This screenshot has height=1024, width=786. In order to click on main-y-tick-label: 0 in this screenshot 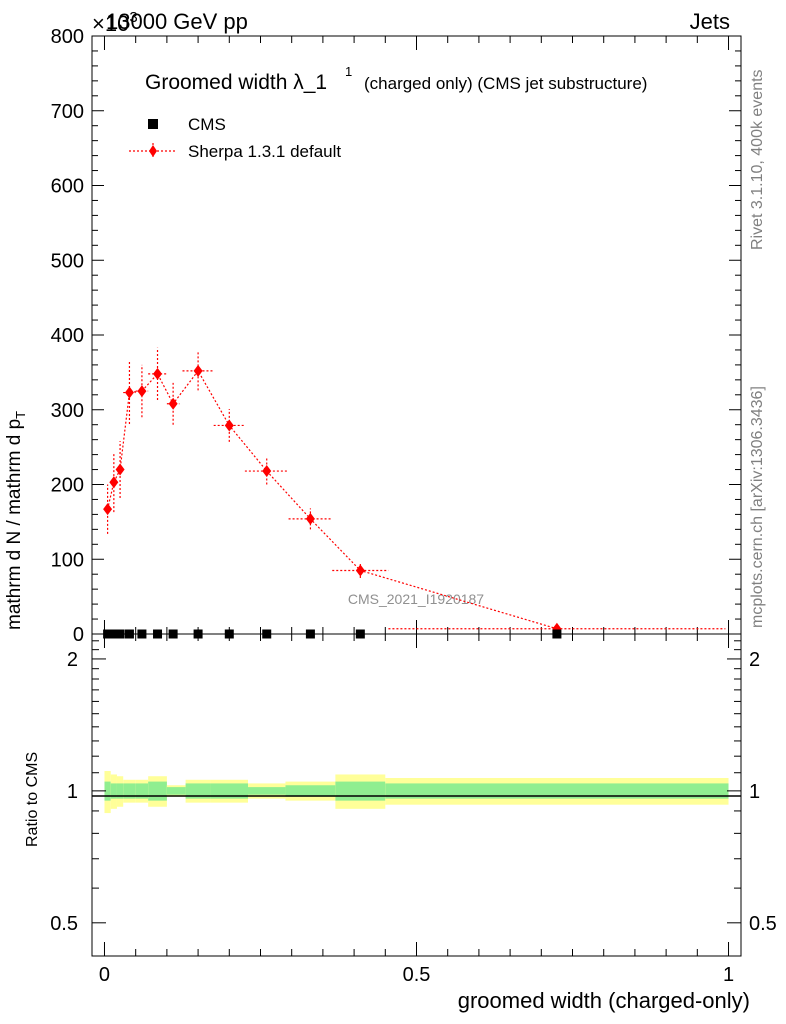, I will do `click(78, 635)`.